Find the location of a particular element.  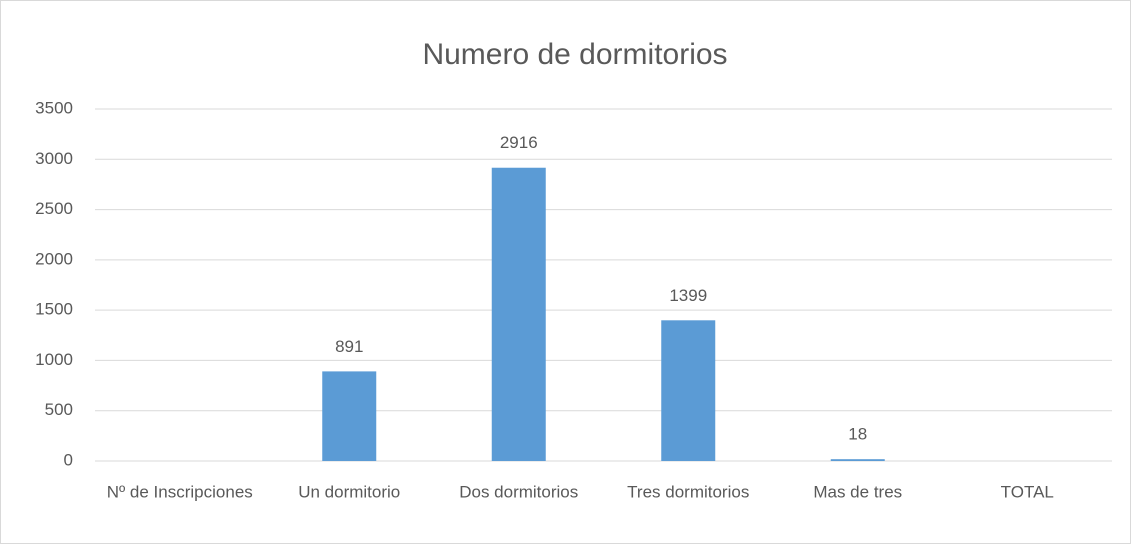

y-tick-label: 1000 is located at coordinates (54, 359).